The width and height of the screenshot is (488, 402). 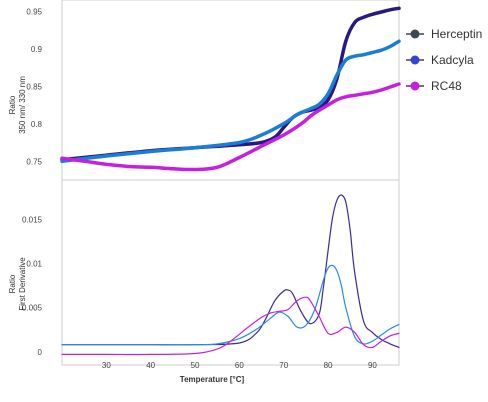 What do you see at coordinates (32, 286) in the screenshot?
I see `bottom-y-tick-labels: 0 0.005 0.01 0.015` at bounding box center [32, 286].